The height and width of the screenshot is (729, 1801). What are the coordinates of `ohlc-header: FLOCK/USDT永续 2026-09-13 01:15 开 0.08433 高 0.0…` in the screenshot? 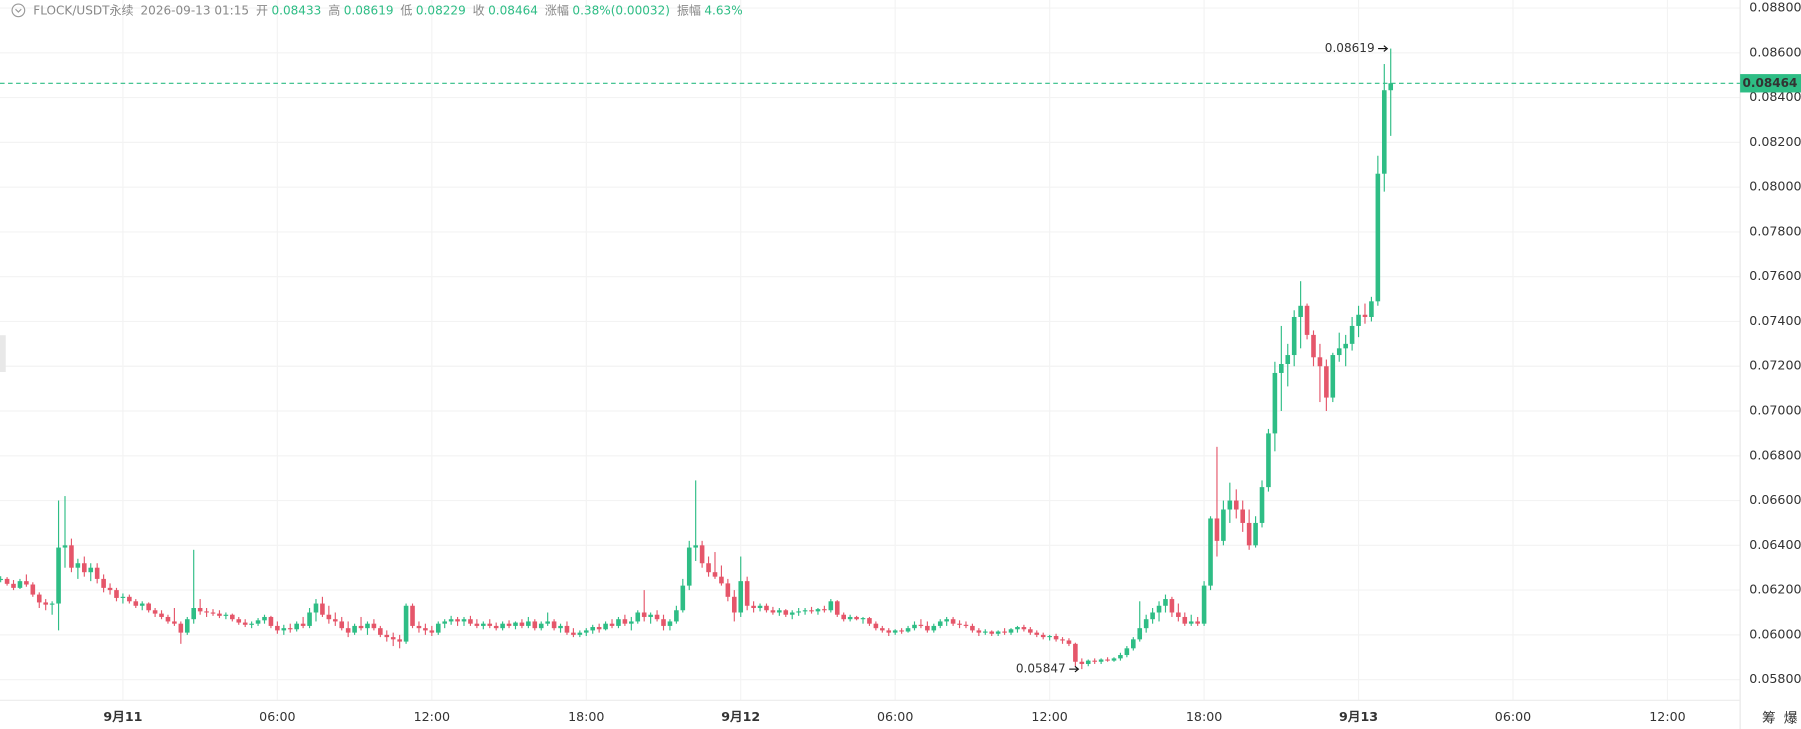 It's located at (387, 9).